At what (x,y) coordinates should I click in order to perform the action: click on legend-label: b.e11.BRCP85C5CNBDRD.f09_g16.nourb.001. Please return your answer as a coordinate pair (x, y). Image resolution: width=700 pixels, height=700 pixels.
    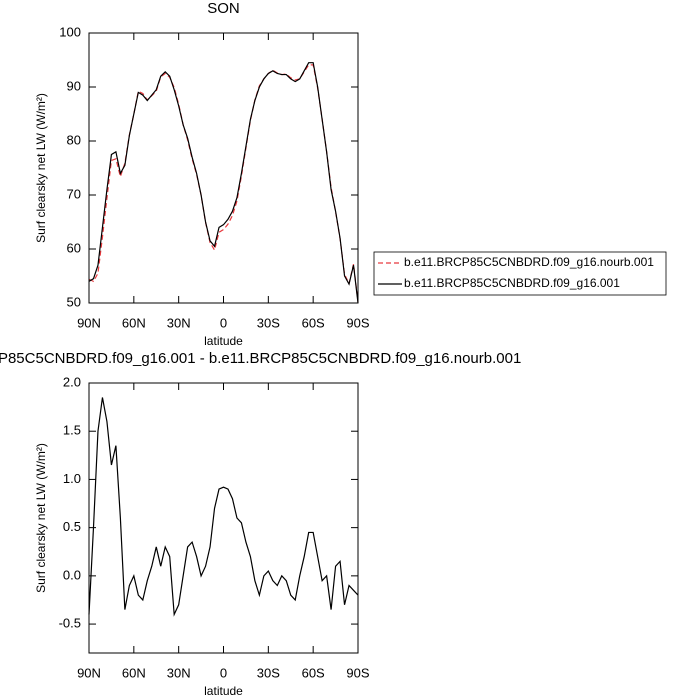
    Looking at the image, I should click on (529, 262).